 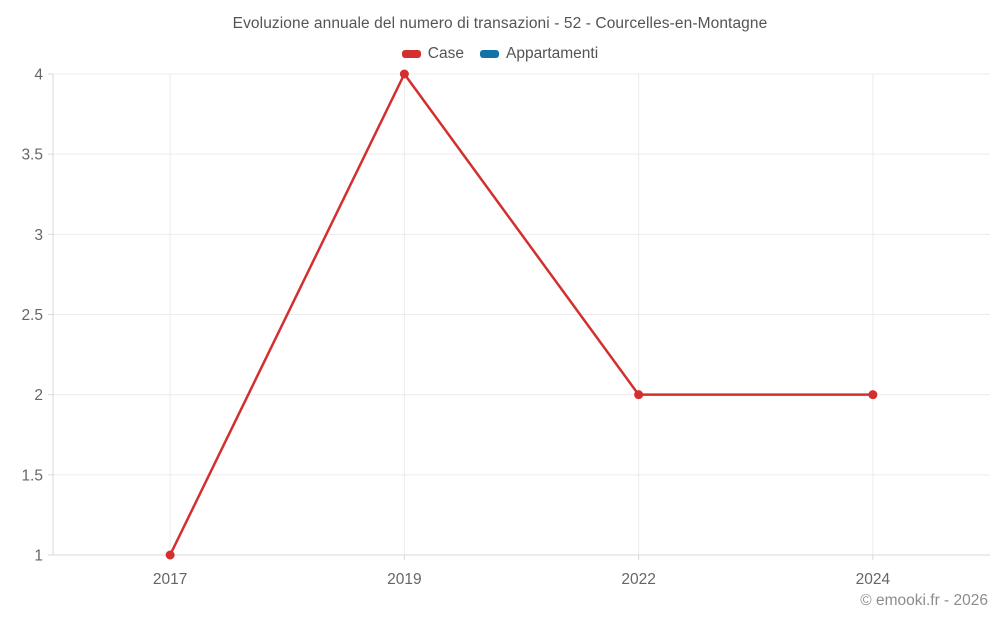 What do you see at coordinates (38, 556) in the screenshot?
I see `y-tick-label: 1` at bounding box center [38, 556].